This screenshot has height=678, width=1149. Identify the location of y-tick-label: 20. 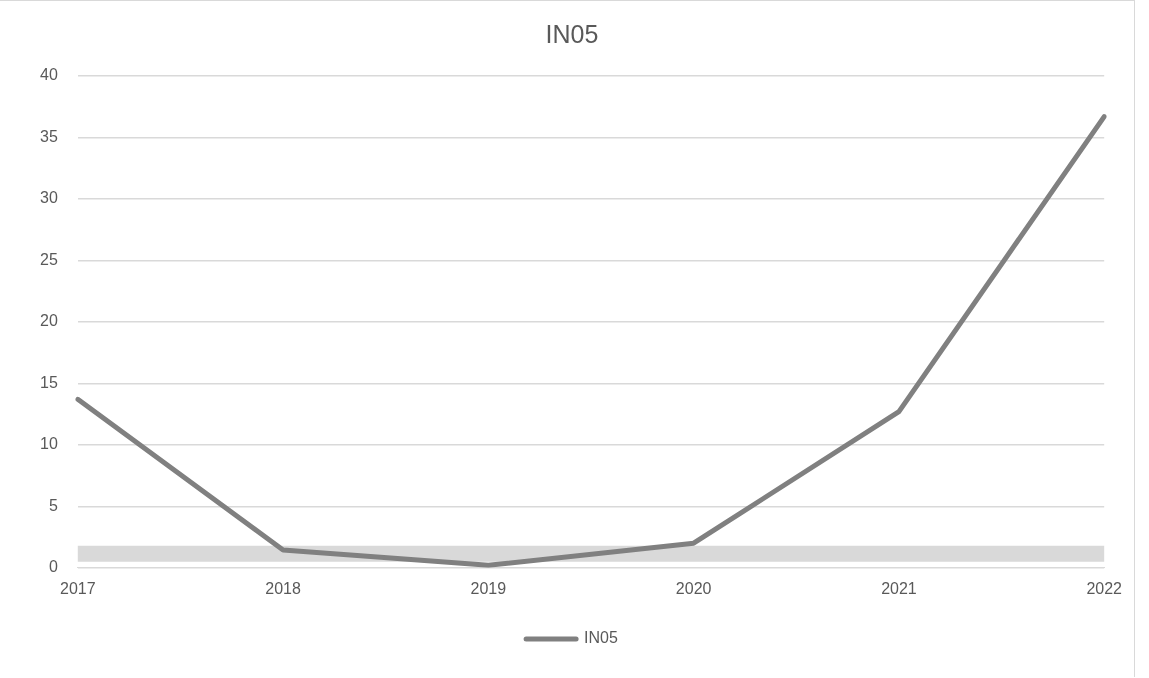
(49, 321).